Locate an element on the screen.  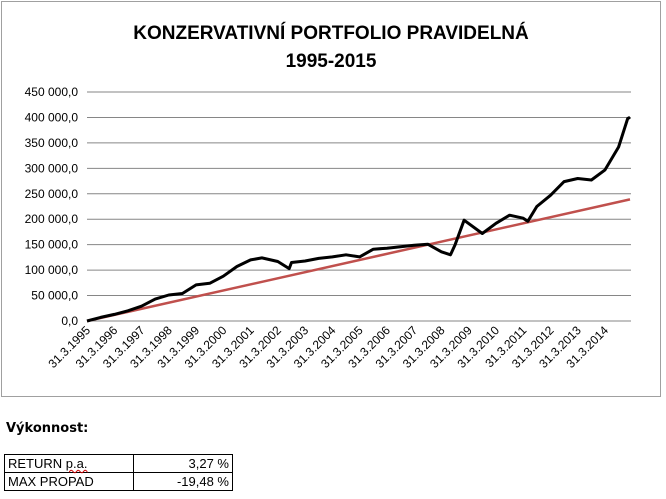
max-drawdown-label: MAX PROPAD is located at coordinates (69, 481).